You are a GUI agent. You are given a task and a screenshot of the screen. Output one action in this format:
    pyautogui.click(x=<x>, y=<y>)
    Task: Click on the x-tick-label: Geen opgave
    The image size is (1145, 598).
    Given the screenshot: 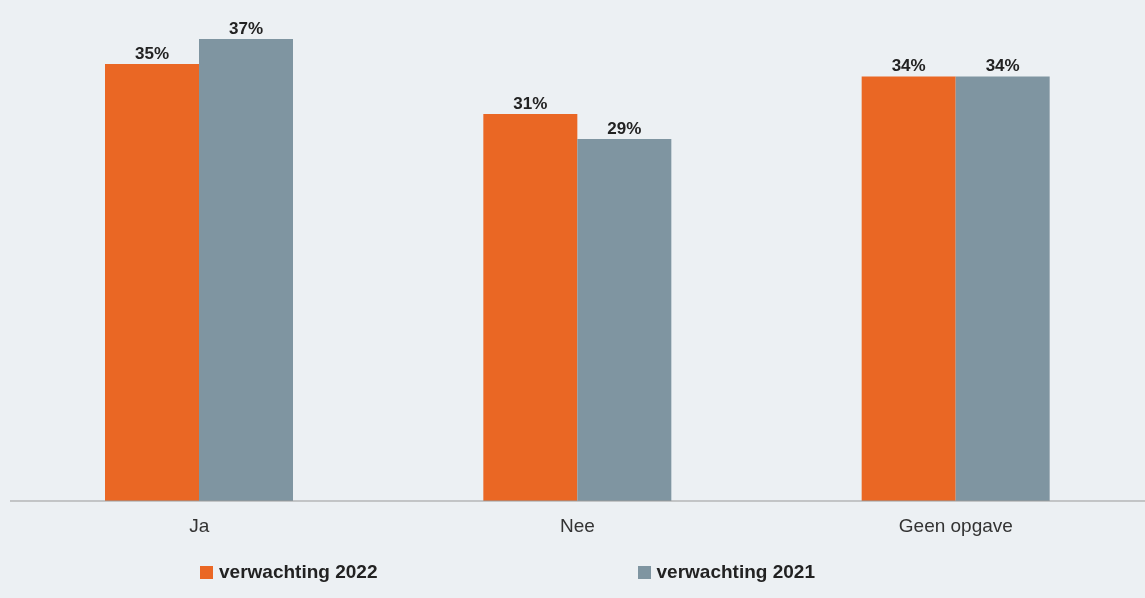 What is the action you would take?
    pyautogui.click(x=955, y=526)
    